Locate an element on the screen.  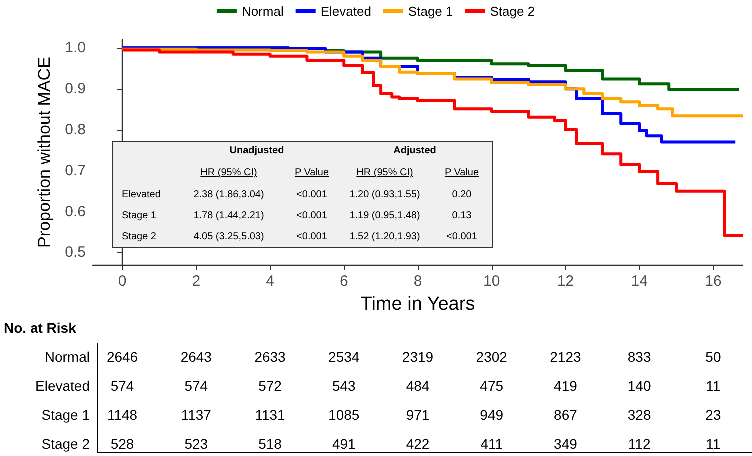
text: 112 is located at coordinates (639, 444).